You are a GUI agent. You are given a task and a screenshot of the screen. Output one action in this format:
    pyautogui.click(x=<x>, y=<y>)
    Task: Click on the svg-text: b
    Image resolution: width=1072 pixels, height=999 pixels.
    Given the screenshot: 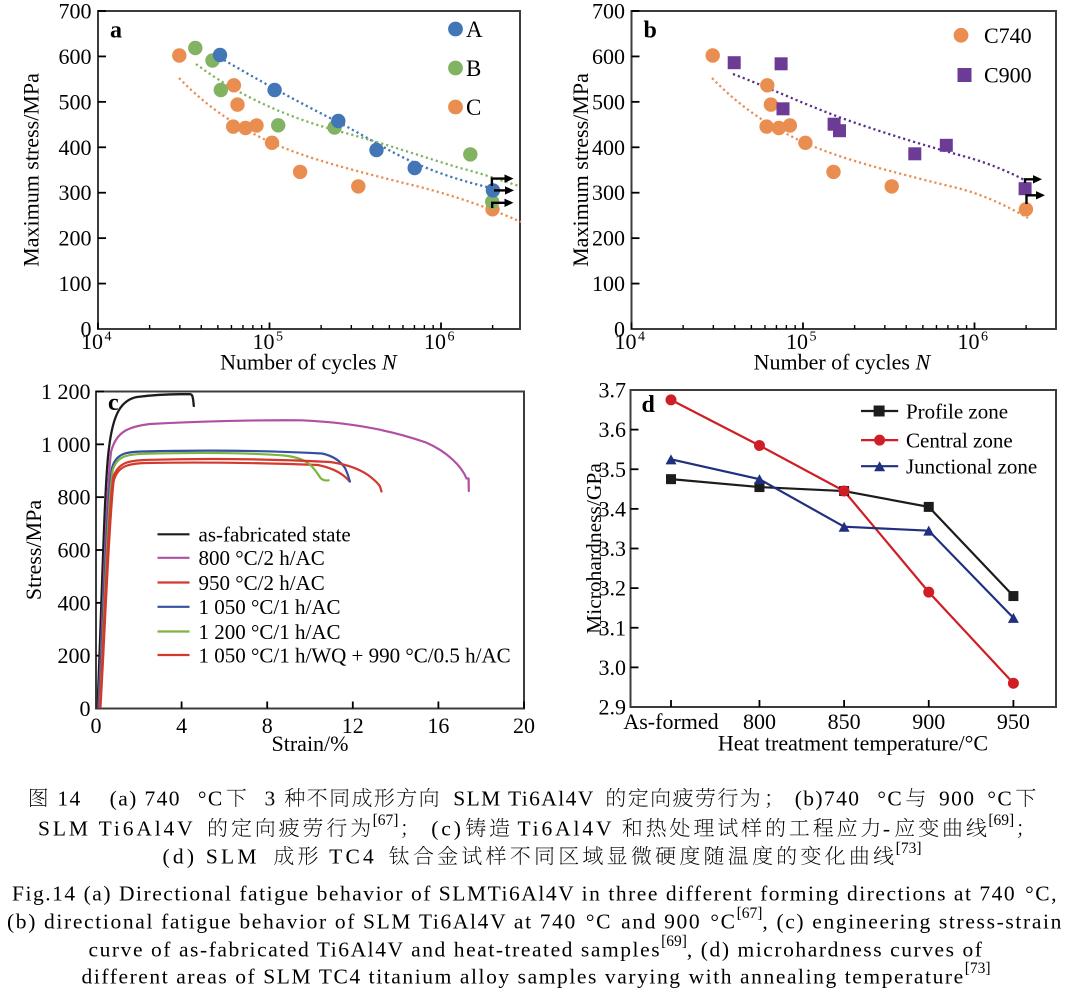 What is the action you would take?
    pyautogui.click(x=650, y=31)
    